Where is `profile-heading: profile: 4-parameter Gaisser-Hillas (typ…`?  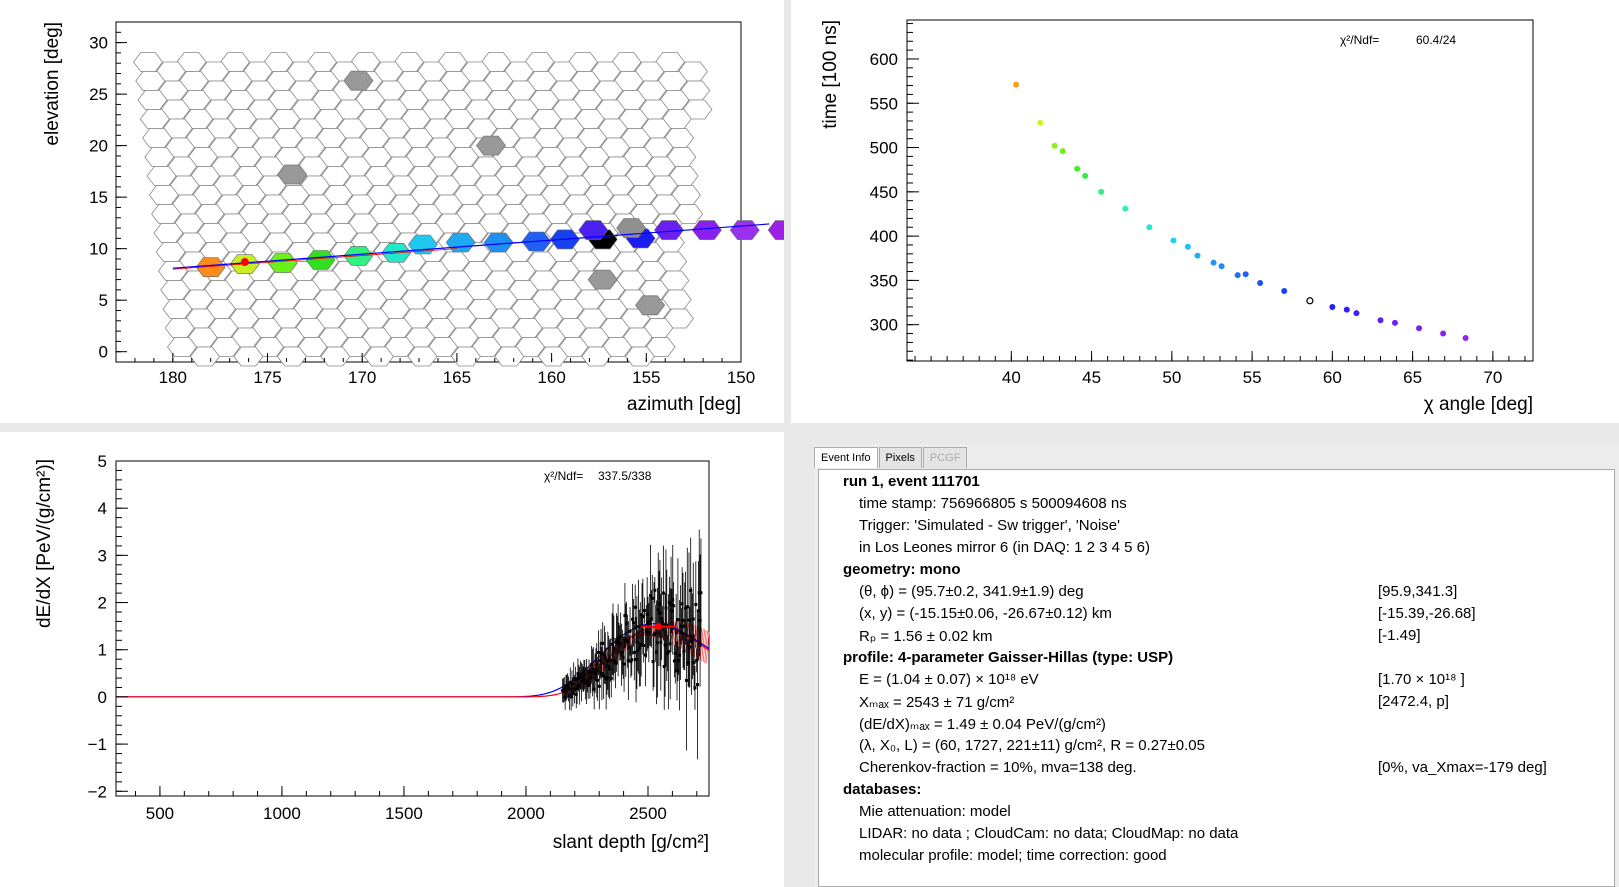
profile-heading: profile: 4-parameter Gaisser-Hillas (typ… is located at coordinates (1008, 657).